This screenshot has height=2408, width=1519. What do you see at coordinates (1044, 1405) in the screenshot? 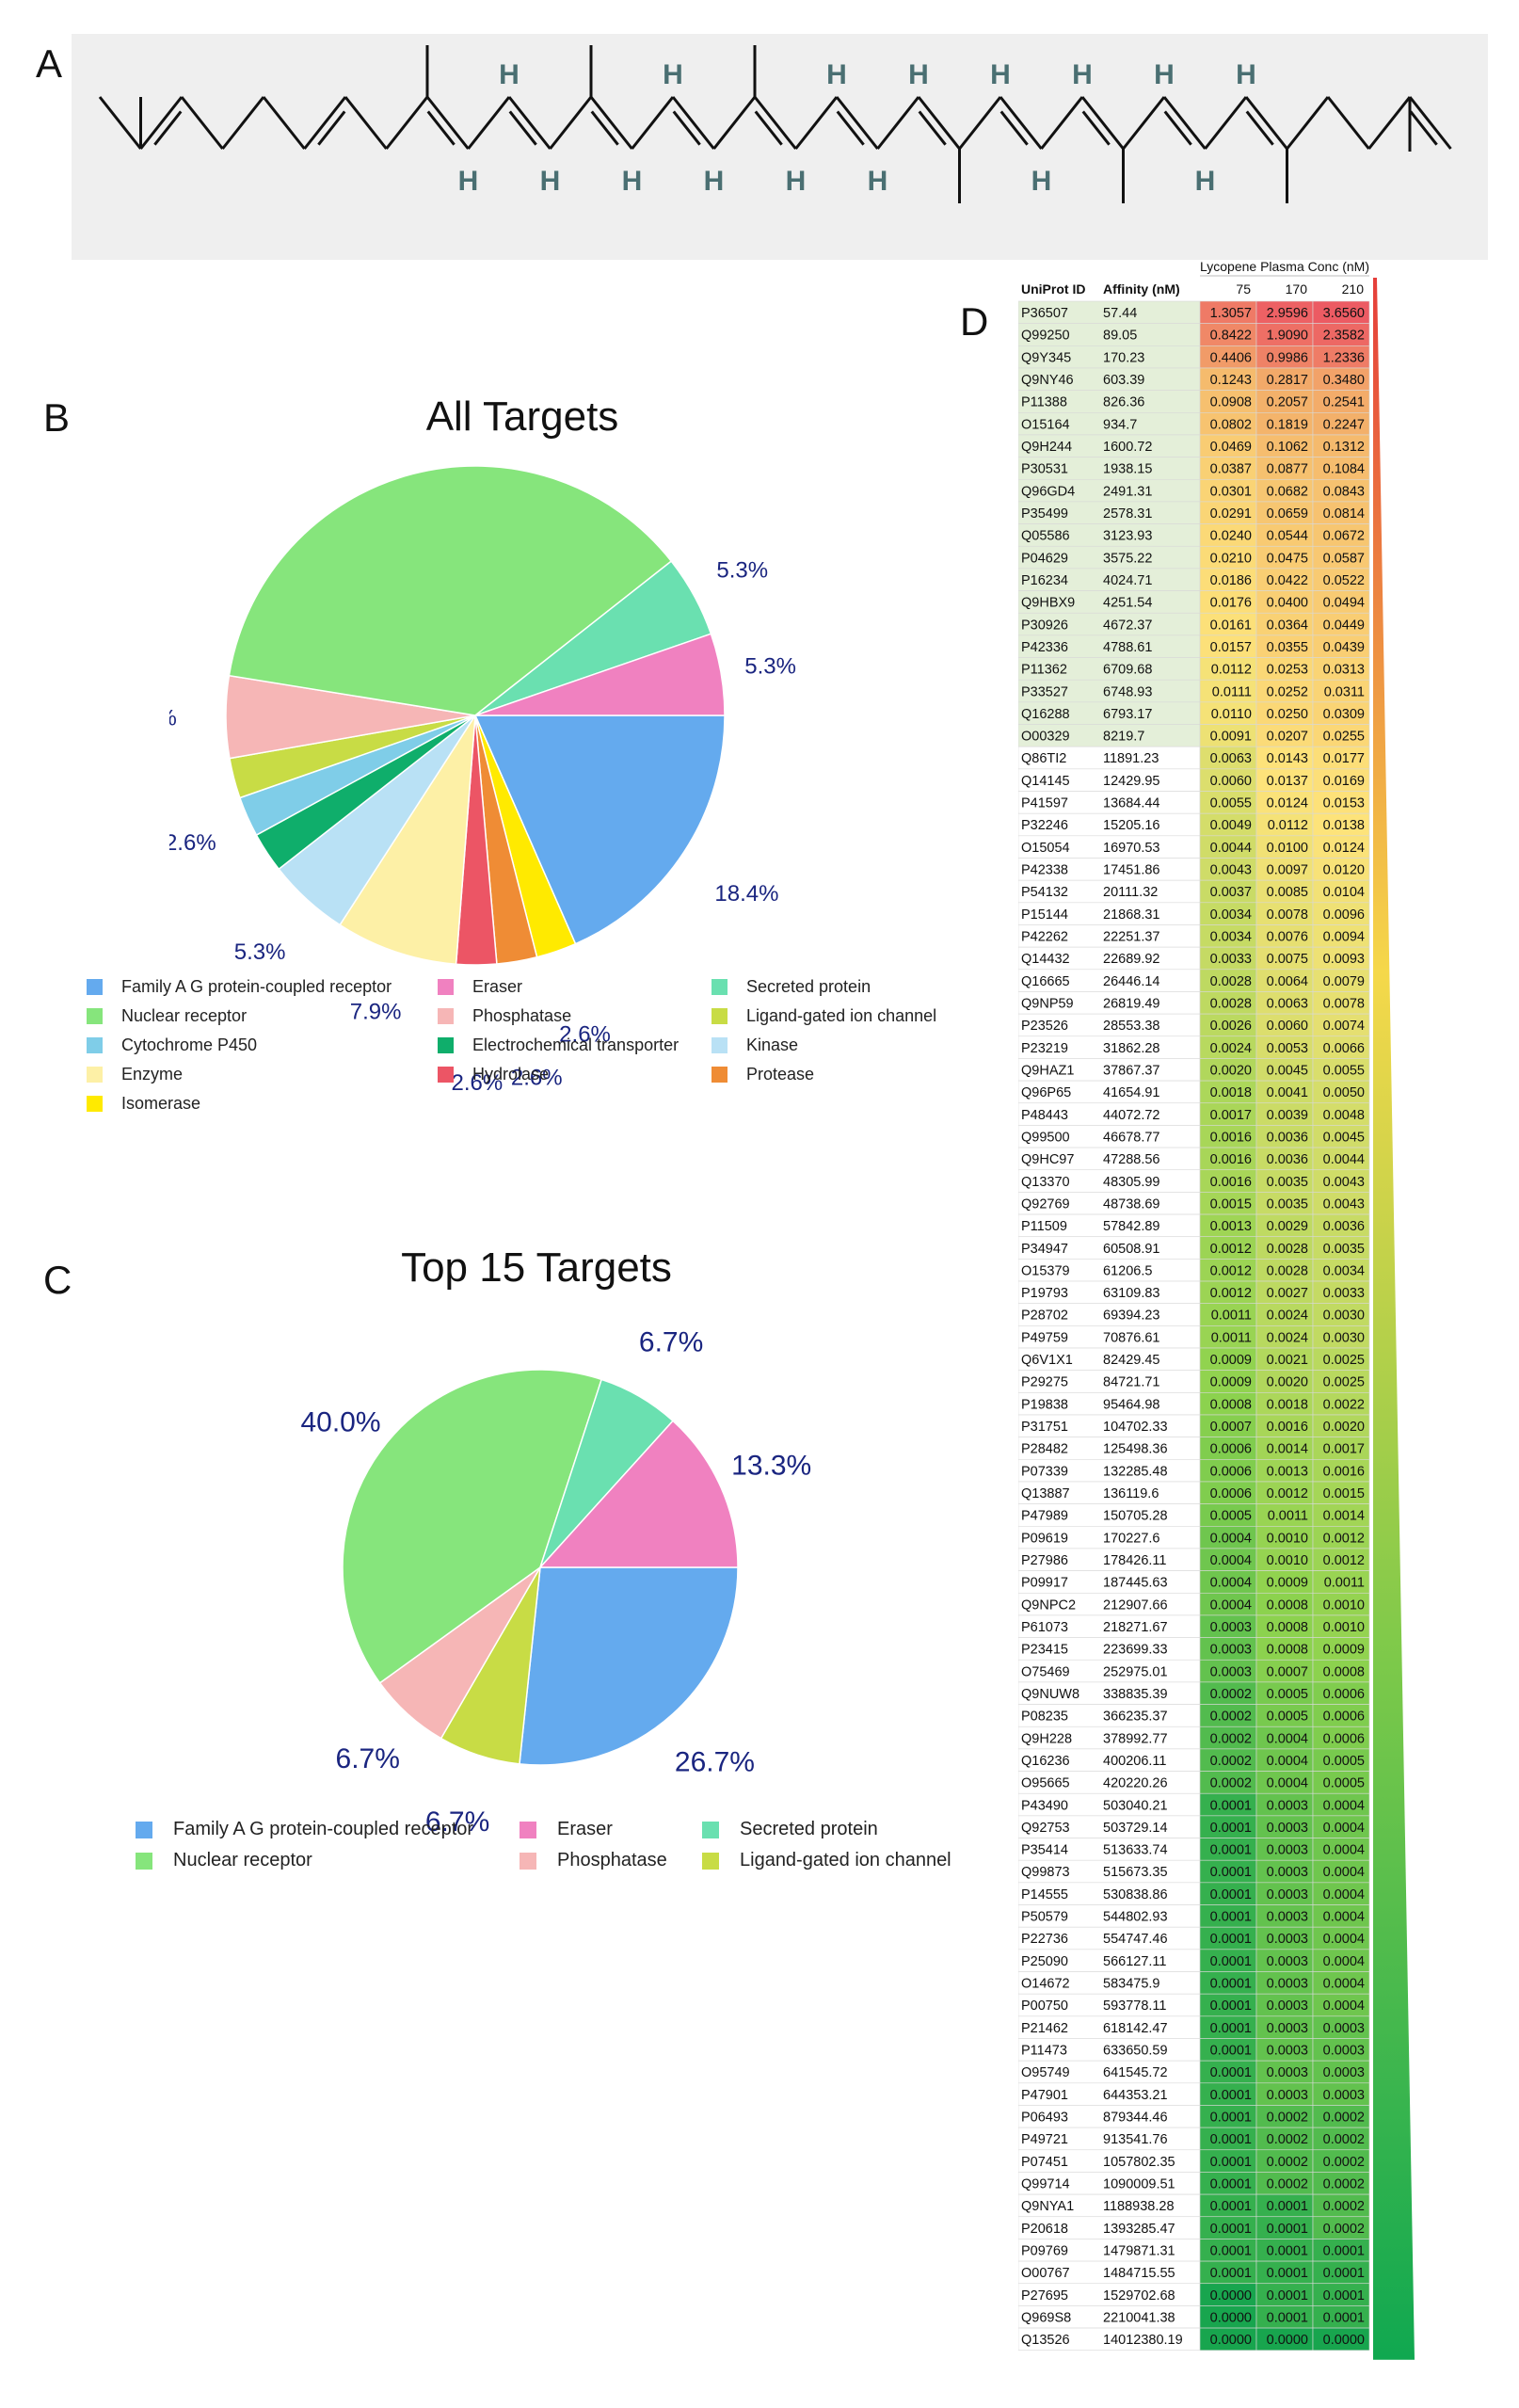
I see `table-cell: P19838` at bounding box center [1044, 1405].